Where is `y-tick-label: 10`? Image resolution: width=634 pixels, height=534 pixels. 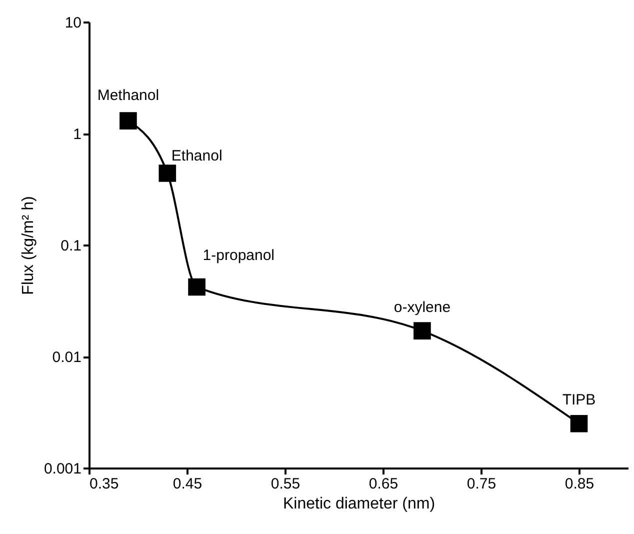
y-tick-label: 10 is located at coordinates (73, 23).